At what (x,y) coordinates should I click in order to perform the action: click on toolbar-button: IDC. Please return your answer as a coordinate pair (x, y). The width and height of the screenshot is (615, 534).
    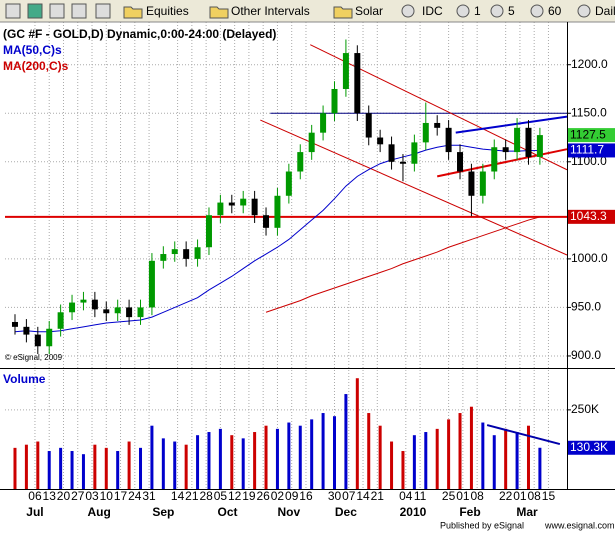
    Looking at the image, I should click on (432, 11).